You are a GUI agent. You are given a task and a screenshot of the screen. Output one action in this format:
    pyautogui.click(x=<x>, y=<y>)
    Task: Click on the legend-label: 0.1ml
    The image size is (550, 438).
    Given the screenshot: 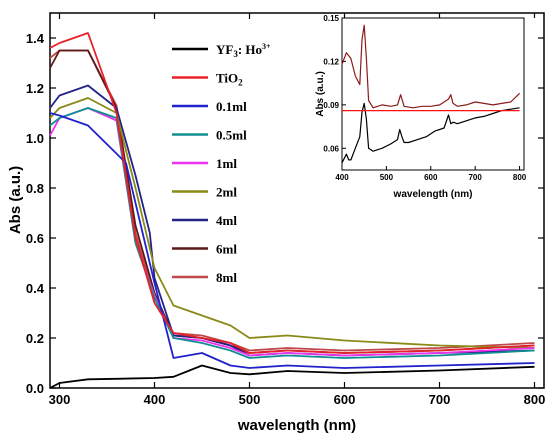 What is the action you would take?
    pyautogui.click(x=231, y=106)
    